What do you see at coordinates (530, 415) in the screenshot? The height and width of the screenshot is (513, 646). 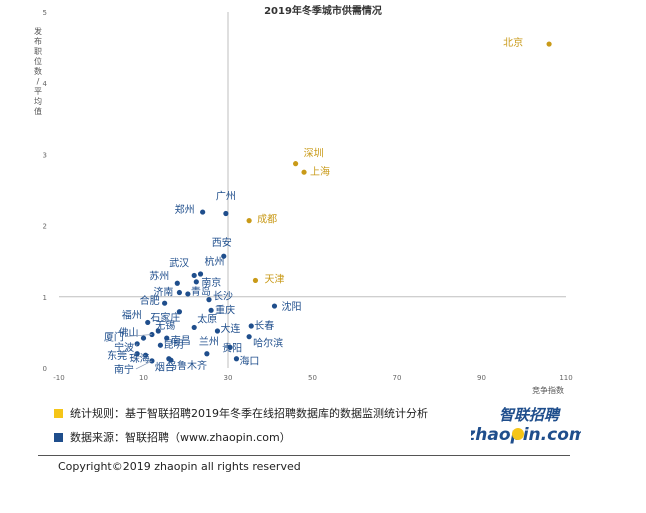 I see `logo-cn-text: 智联招聘` at bounding box center [530, 415].